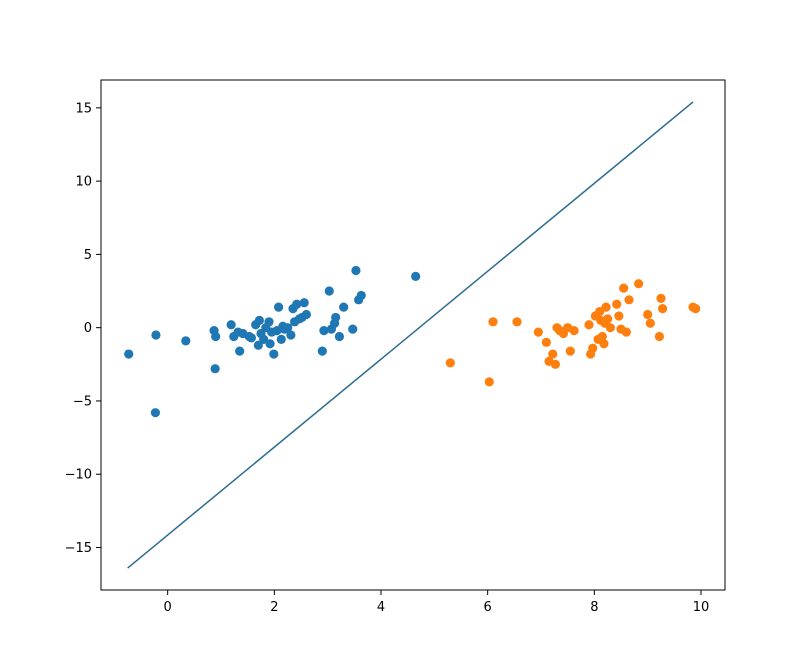  What do you see at coordinates (78, 548) in the screenshot?
I see `y-tick-label: −15` at bounding box center [78, 548].